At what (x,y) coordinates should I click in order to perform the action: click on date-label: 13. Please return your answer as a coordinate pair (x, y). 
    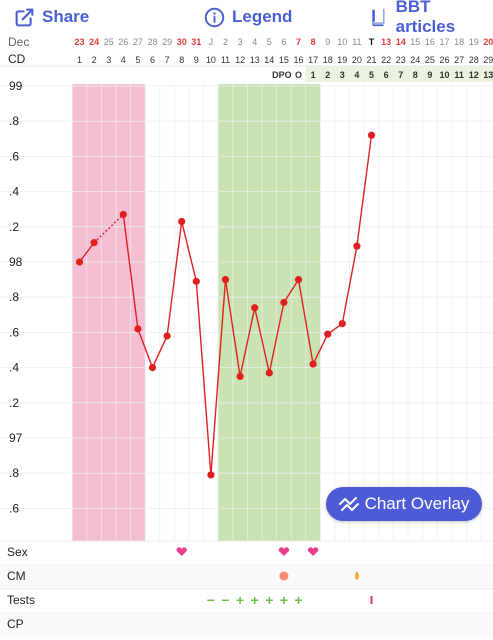
    Looking at the image, I should click on (386, 42).